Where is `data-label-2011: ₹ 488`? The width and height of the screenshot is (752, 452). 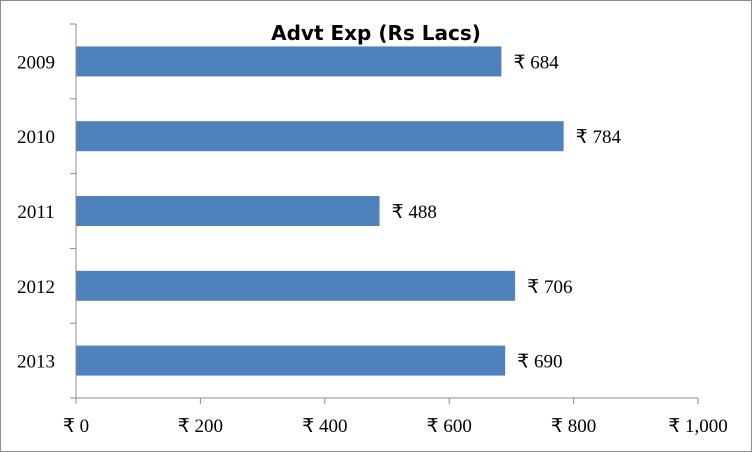 data-label-2011: ₹ 488 is located at coordinates (414, 212).